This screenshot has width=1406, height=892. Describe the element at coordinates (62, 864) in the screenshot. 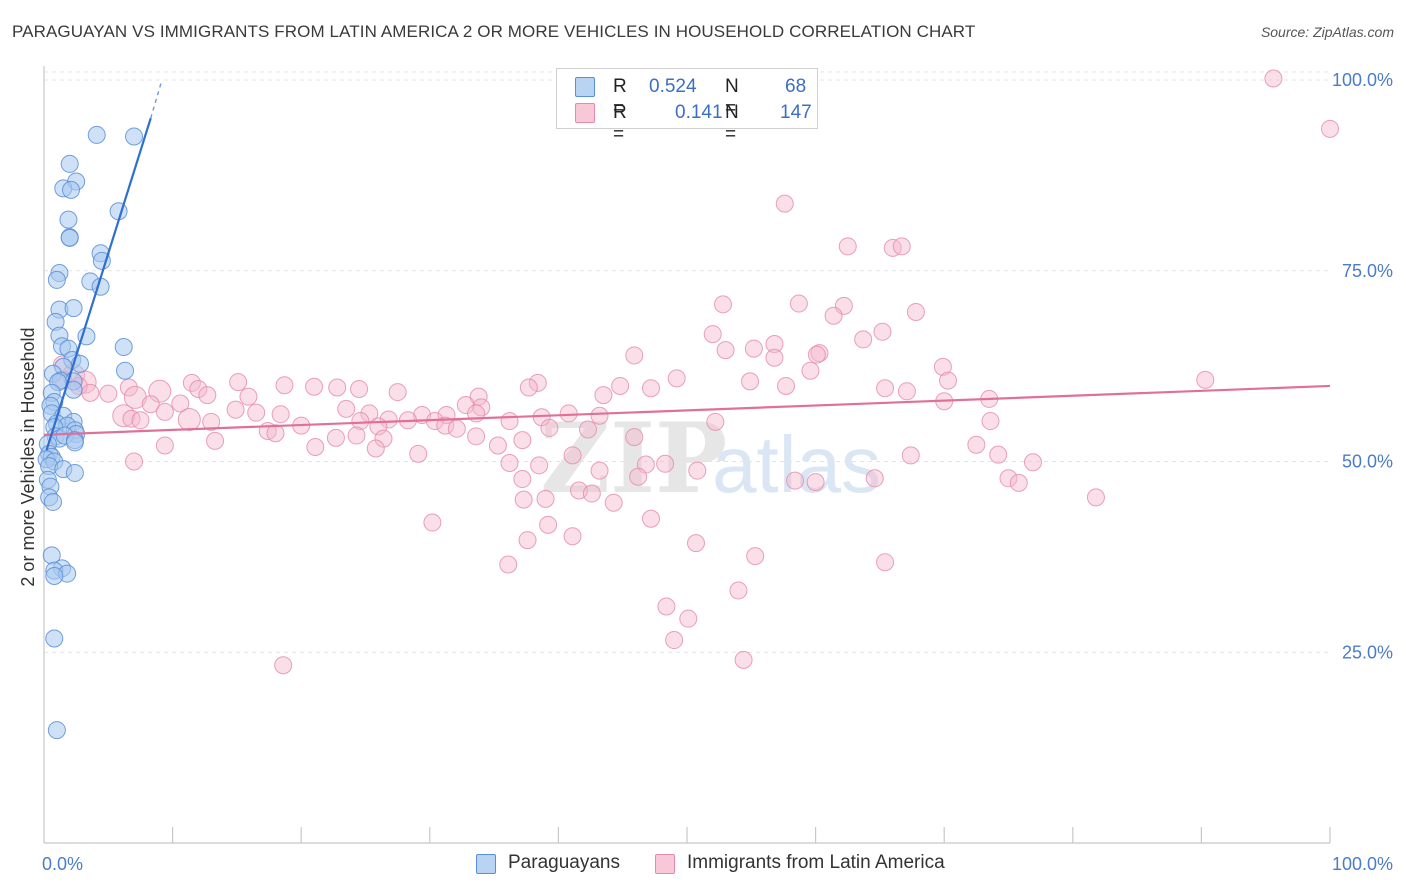

I see `x-tick-label-min: 0.0%` at that location.